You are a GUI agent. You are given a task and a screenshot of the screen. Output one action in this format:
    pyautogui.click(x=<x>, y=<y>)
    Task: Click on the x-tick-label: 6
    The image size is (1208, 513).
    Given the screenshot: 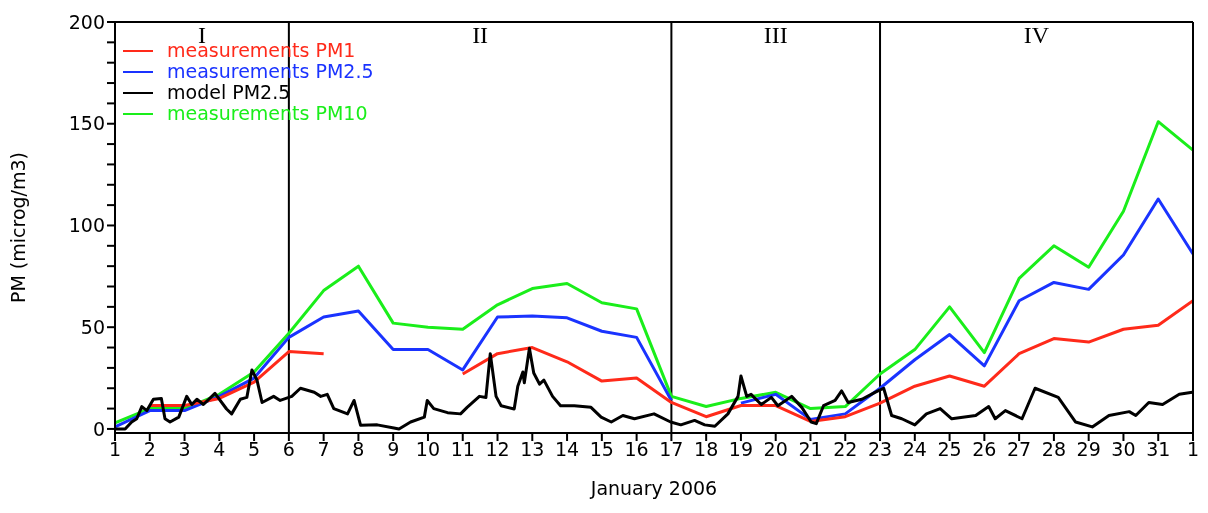 What is the action you would take?
    pyautogui.click(x=288, y=449)
    